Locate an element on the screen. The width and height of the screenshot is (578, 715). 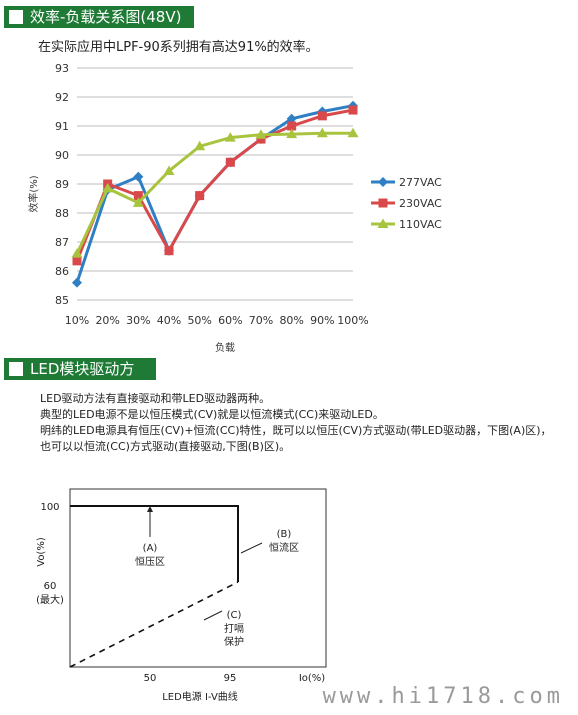
iv-xtick-50: 50 is located at coordinates (150, 678).